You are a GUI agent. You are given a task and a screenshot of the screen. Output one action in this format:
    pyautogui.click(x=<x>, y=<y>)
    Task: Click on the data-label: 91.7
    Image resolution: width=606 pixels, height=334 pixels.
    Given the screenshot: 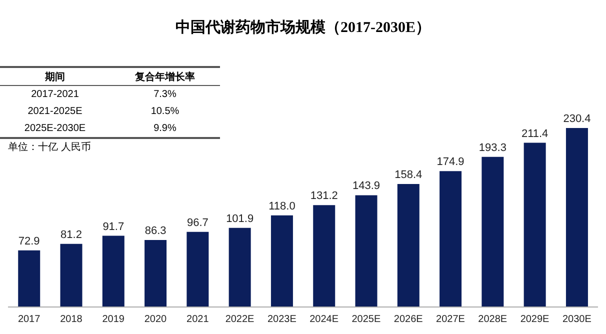 What is the action you would take?
    pyautogui.click(x=113, y=226)
    